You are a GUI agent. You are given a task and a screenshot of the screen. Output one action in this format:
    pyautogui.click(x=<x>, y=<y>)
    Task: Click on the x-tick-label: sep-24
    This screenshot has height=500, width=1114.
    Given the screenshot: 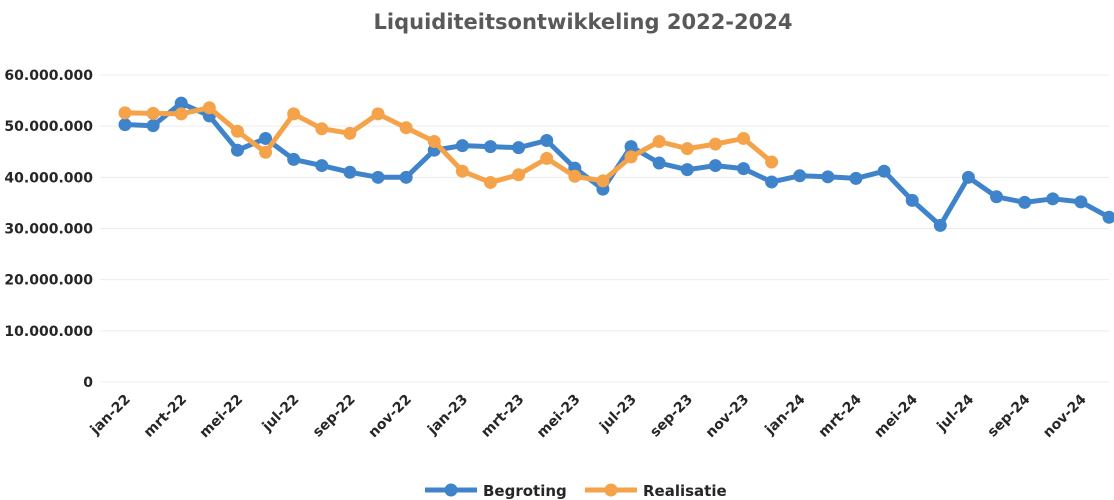 What is the action you would take?
    pyautogui.click(x=1009, y=415)
    